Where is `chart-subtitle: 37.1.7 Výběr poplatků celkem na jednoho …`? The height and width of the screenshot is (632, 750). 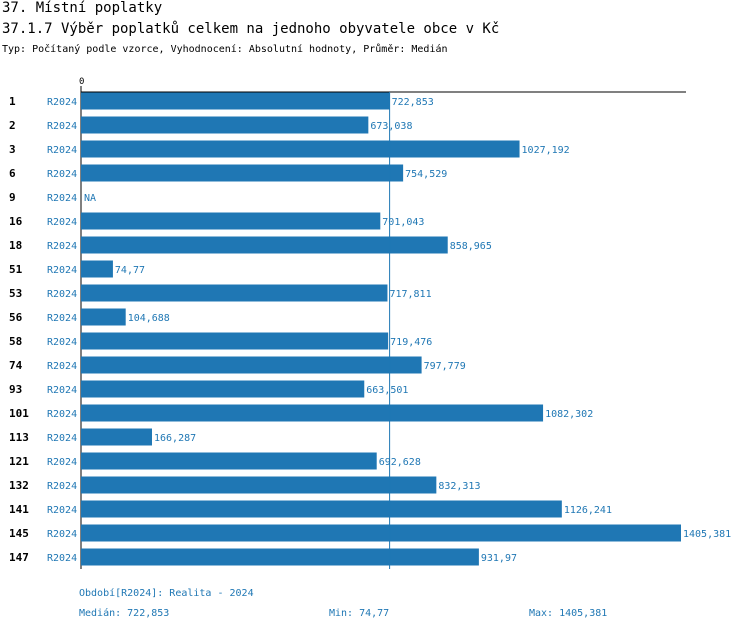
chart-subtitle: 37.1.7 Výběr poplatků celkem na jednoho … is located at coordinates (251, 29).